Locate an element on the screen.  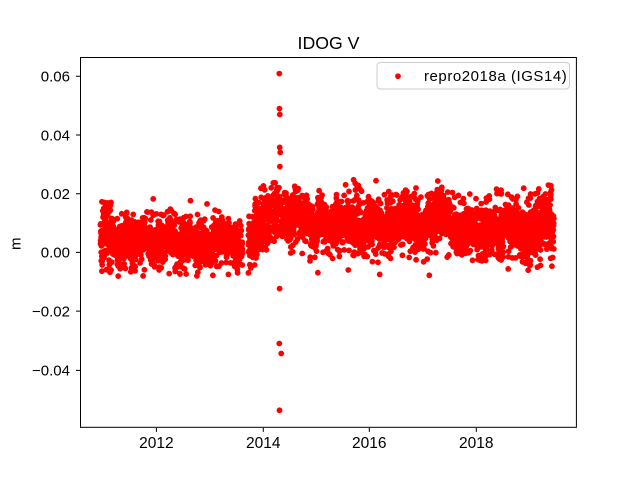
svg-text: 0.06 is located at coordinates (55, 77).